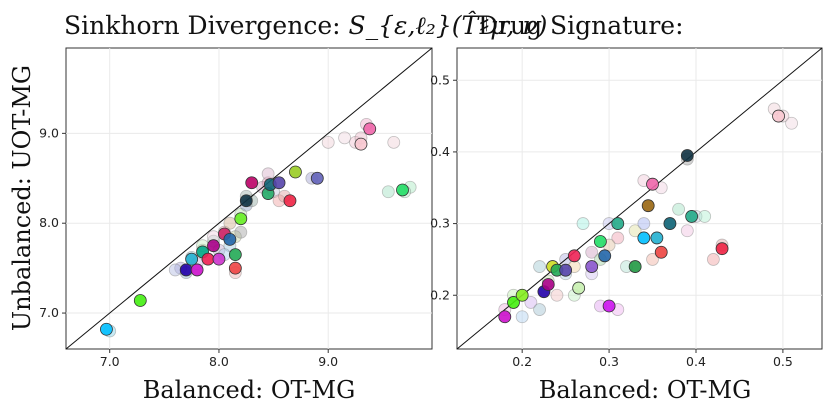  What do you see at coordinates (110, 361) in the screenshot?
I see `x-tick-label: 7.0` at bounding box center [110, 361].